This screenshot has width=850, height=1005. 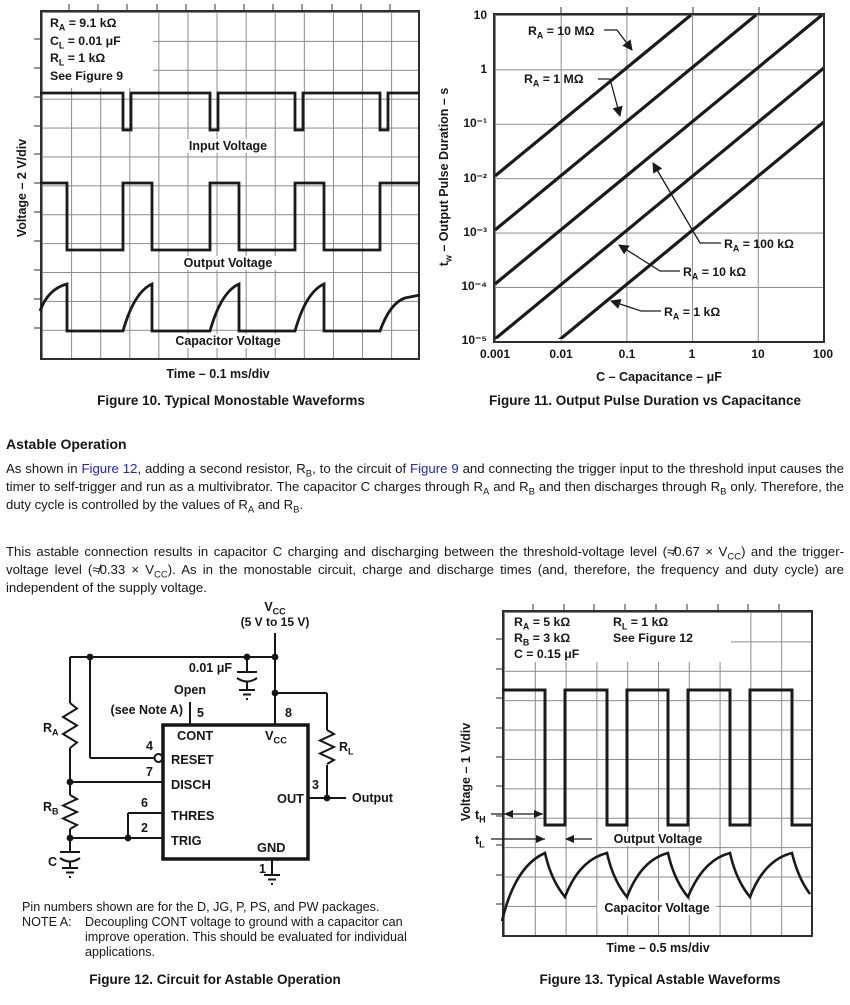 I want to click on vcc-range-label: (5 V to 15 V), so click(x=275, y=622).